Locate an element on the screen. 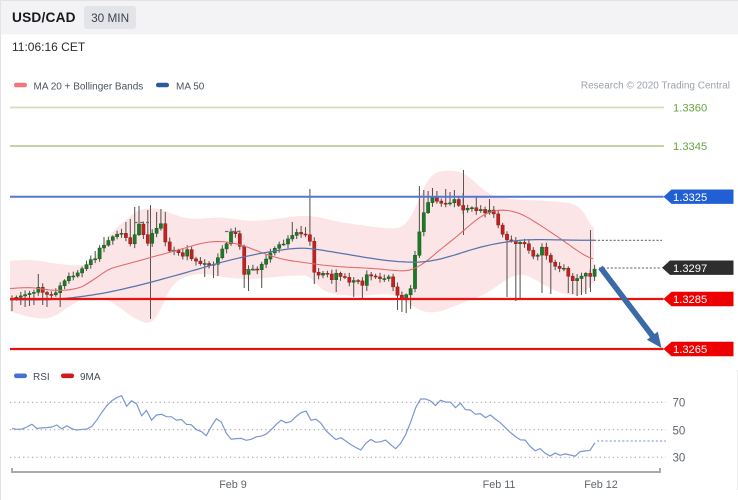 The width and height of the screenshot is (738, 500). svg-text: Feb 11 is located at coordinates (499, 485).